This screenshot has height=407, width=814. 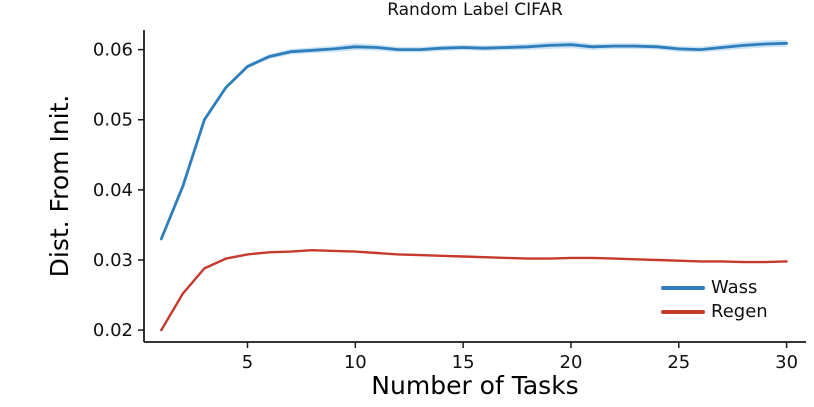 What do you see at coordinates (678, 362) in the screenshot?
I see `x-tick-label: 25` at bounding box center [678, 362].